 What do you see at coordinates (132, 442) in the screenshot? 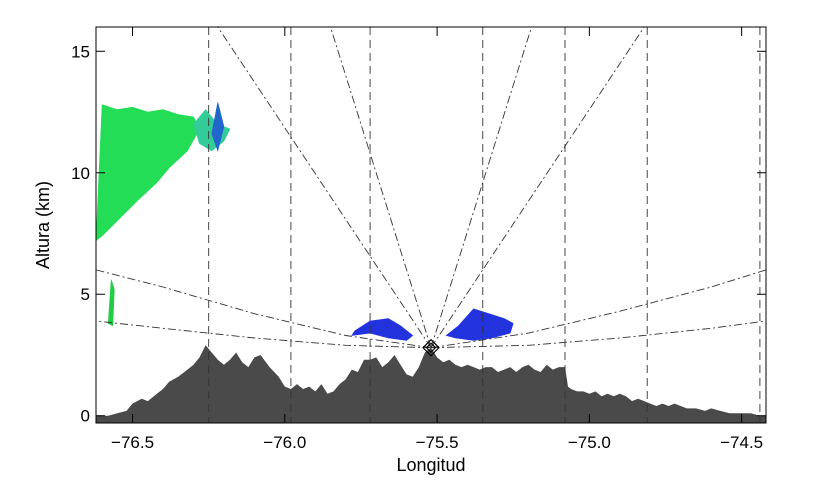
I see `x-tick-label-0: −76.5` at bounding box center [132, 442].